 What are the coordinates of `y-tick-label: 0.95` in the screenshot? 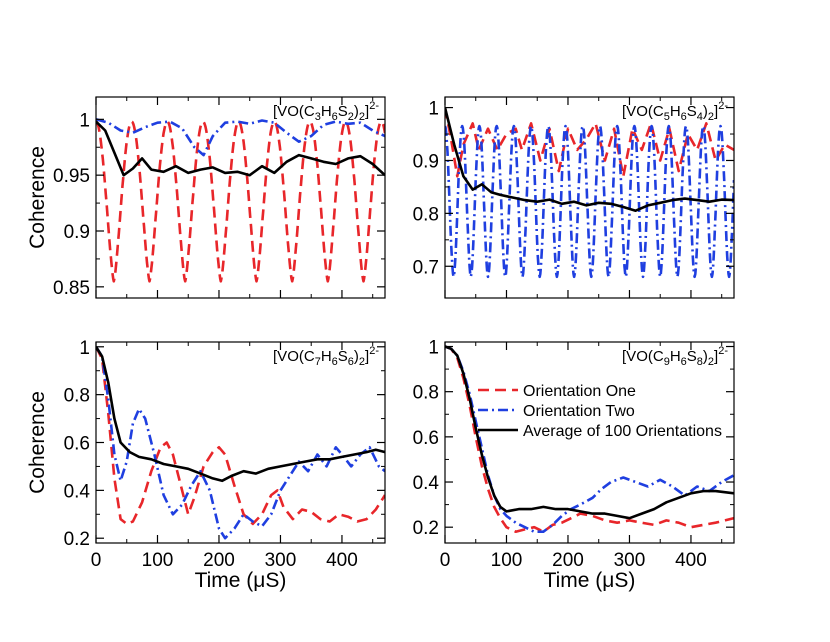 It's located at (71, 176).